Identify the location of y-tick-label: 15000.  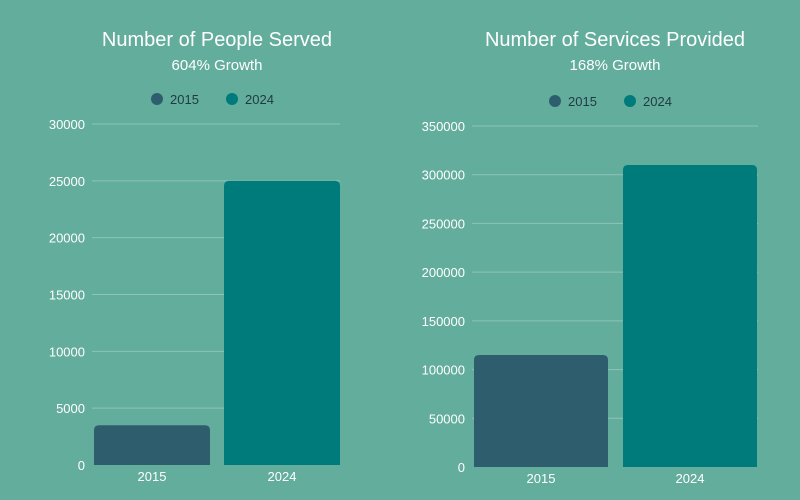
(67, 295).